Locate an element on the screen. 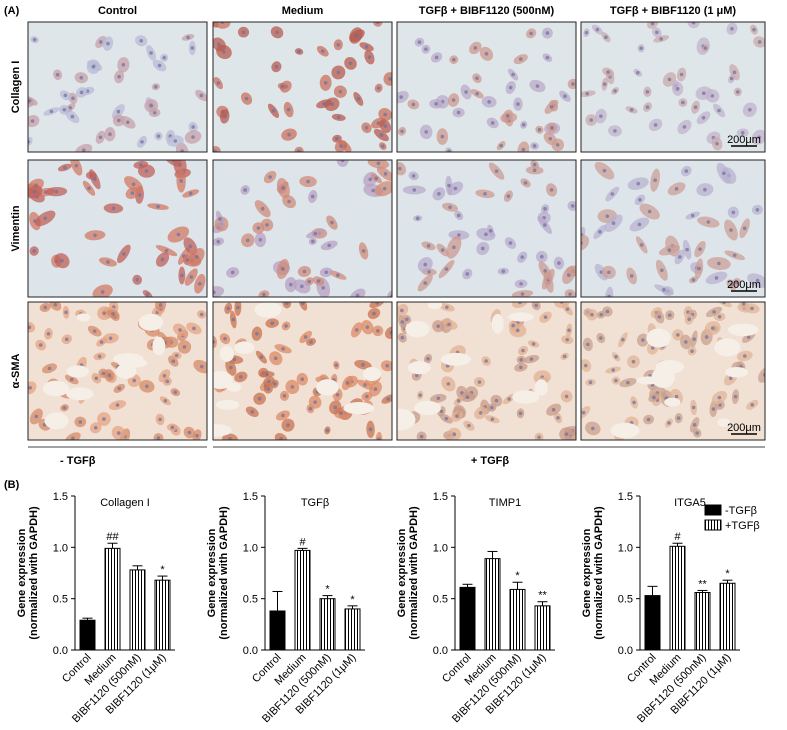 The image size is (787, 730). significance: * is located at coordinates (327, 590).